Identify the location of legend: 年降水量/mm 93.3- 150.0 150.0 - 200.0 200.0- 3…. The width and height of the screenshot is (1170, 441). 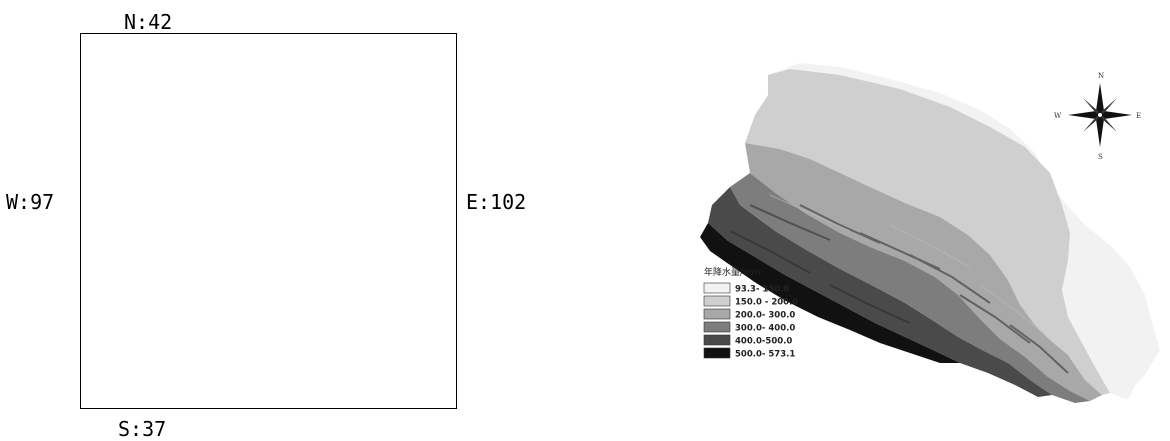
(750, 313).